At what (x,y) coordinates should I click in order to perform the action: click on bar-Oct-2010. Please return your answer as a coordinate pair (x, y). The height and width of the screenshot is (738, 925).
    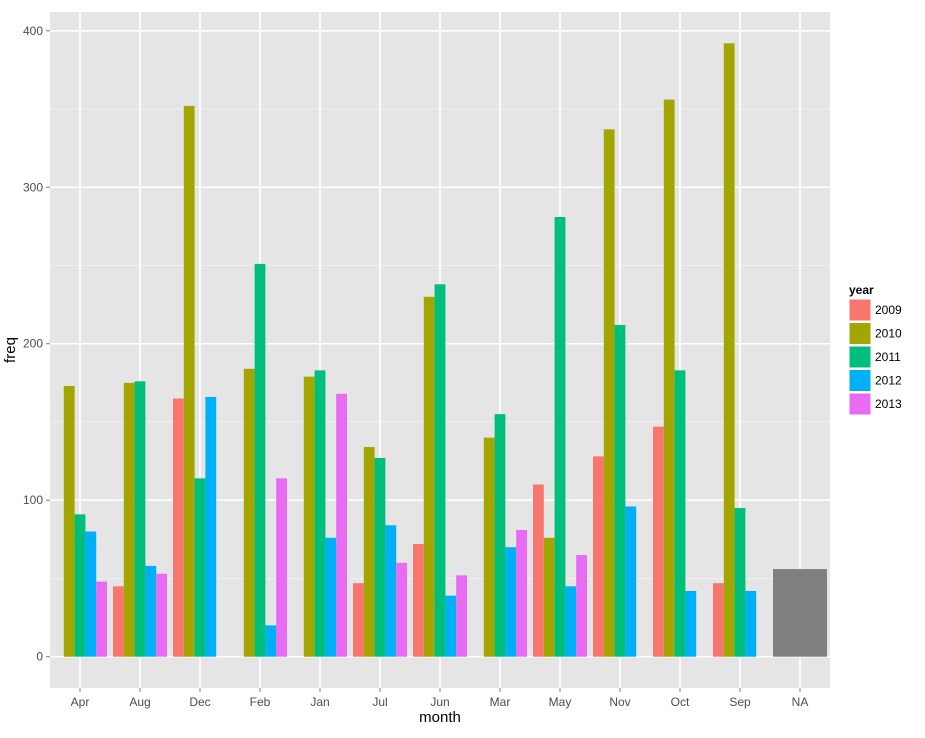
    Looking at the image, I should click on (669, 378).